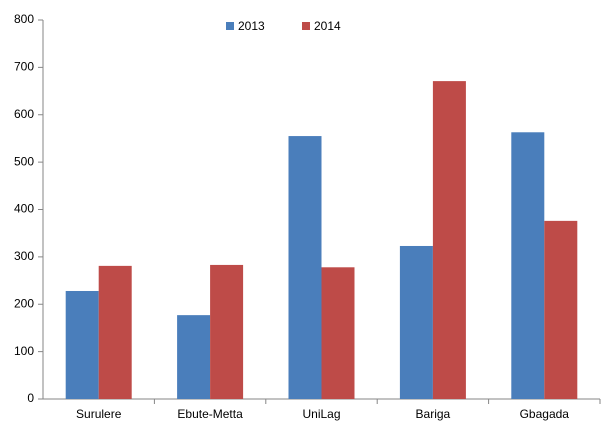  Describe the element at coordinates (210, 414) in the screenshot. I see `x-tick-label: Ebute-Metta` at that location.